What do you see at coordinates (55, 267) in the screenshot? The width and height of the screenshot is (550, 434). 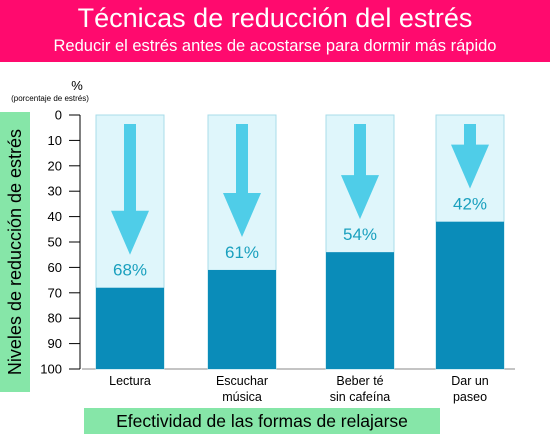 I see `y-tick-label: 60` at bounding box center [55, 267].